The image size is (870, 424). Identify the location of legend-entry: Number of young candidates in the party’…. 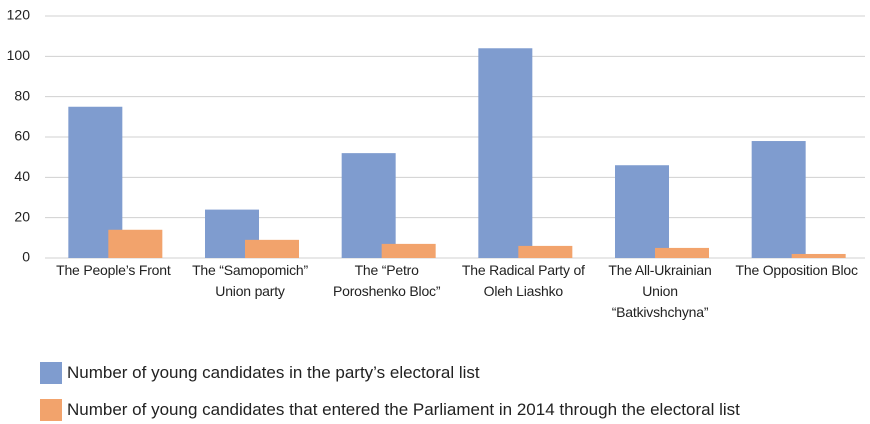
(260, 373).